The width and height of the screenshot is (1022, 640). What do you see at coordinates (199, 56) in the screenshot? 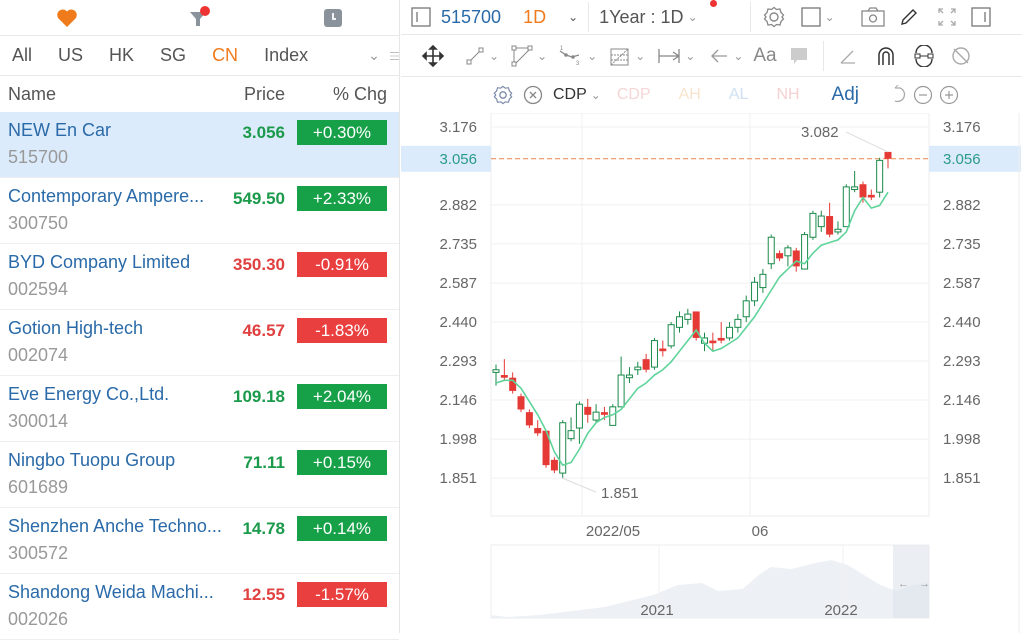
I see `market-tabs: All US HK SG CN Index ⌄` at bounding box center [199, 56].